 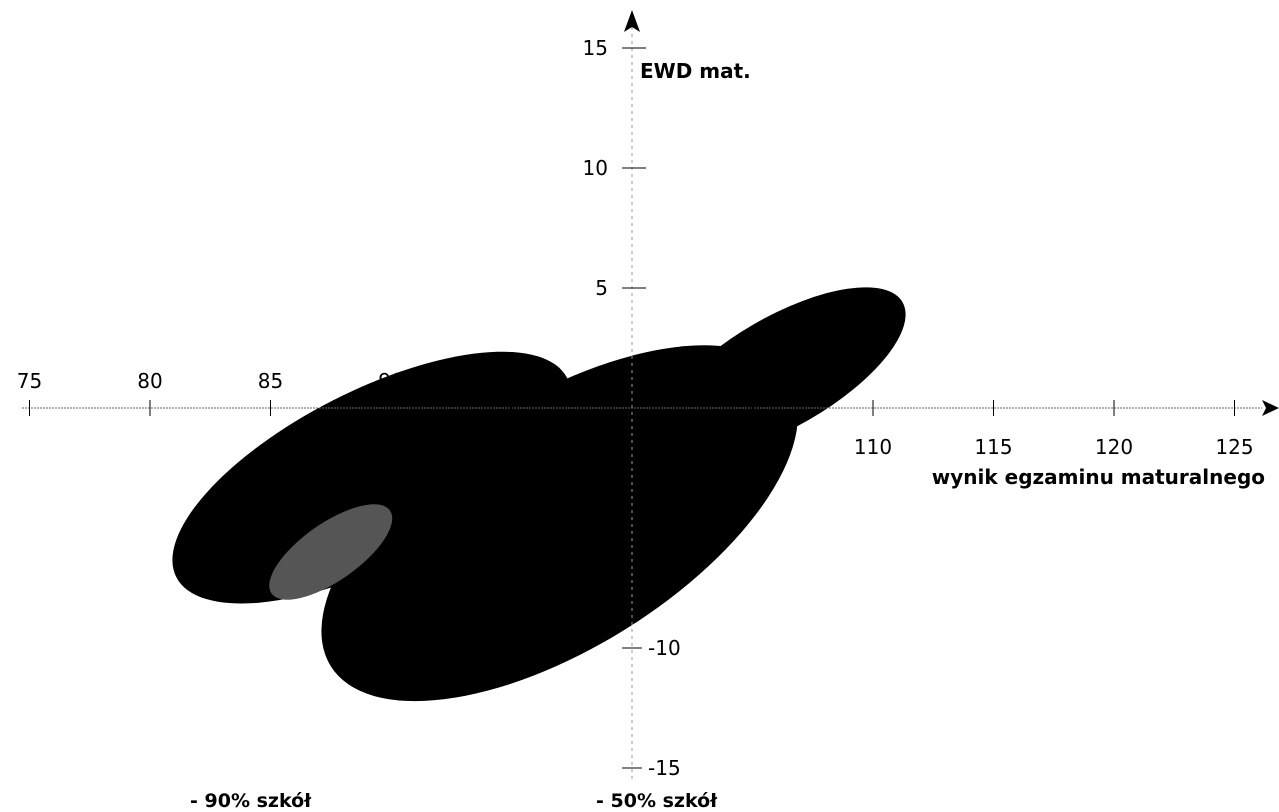 What do you see at coordinates (390, 381) in the screenshot?
I see `x-tick-label-90: 90` at bounding box center [390, 381].